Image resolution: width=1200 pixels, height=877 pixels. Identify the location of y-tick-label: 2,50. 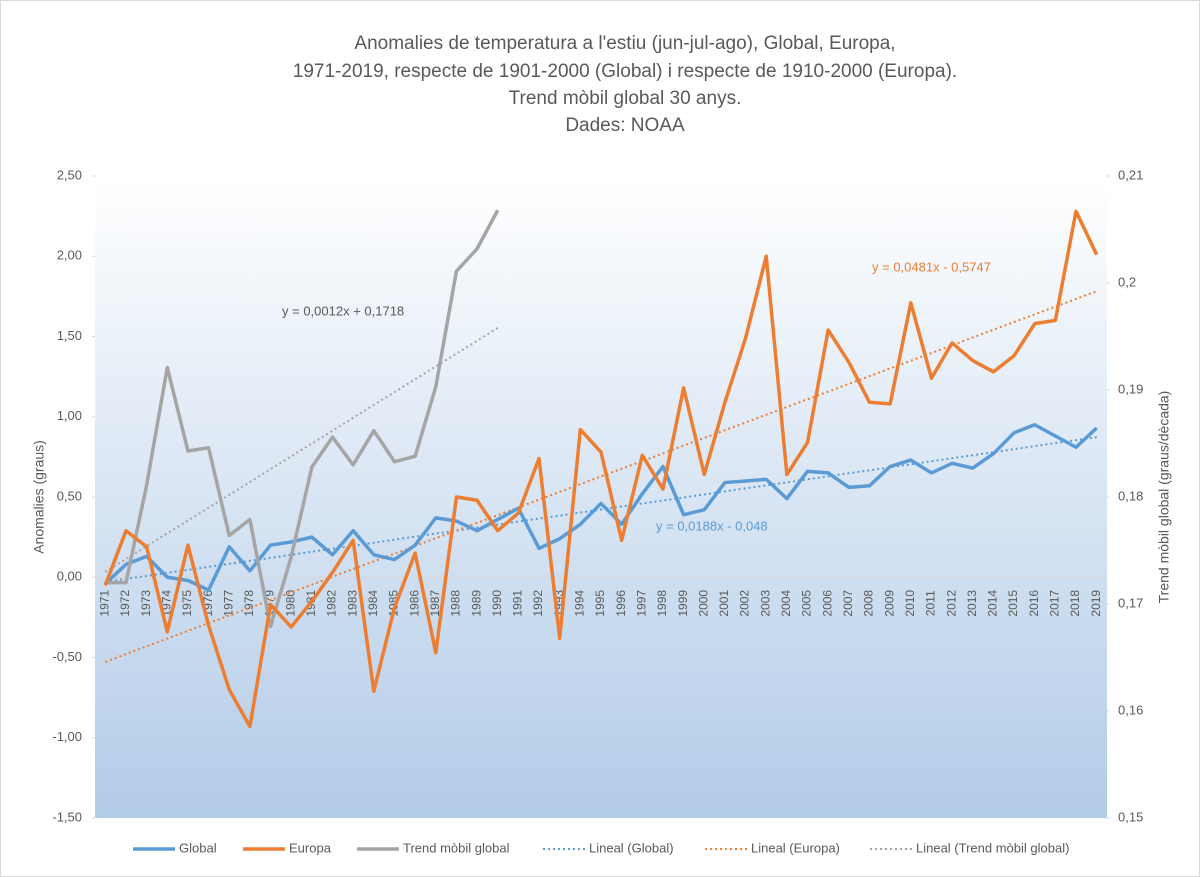
(69, 174).